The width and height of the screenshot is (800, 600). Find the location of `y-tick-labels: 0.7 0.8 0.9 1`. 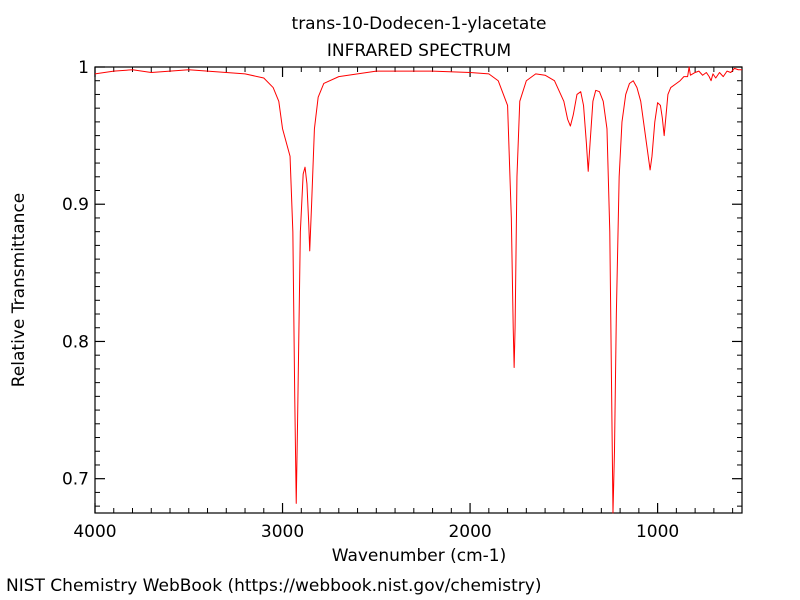

y-tick-labels: 0.7 0.8 0.9 1 is located at coordinates (75, 274).